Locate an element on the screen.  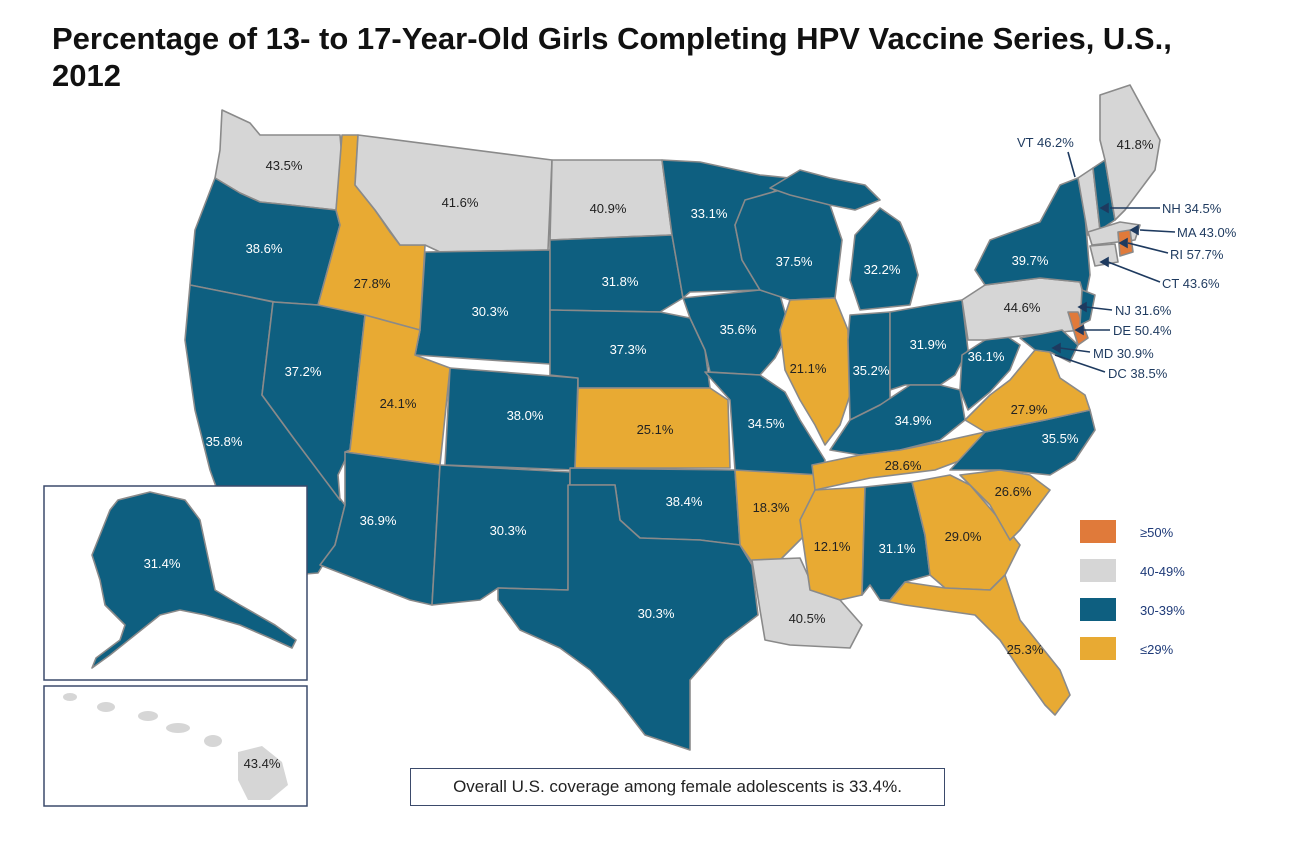
label-ut: 24.1% is located at coordinates (398, 403).